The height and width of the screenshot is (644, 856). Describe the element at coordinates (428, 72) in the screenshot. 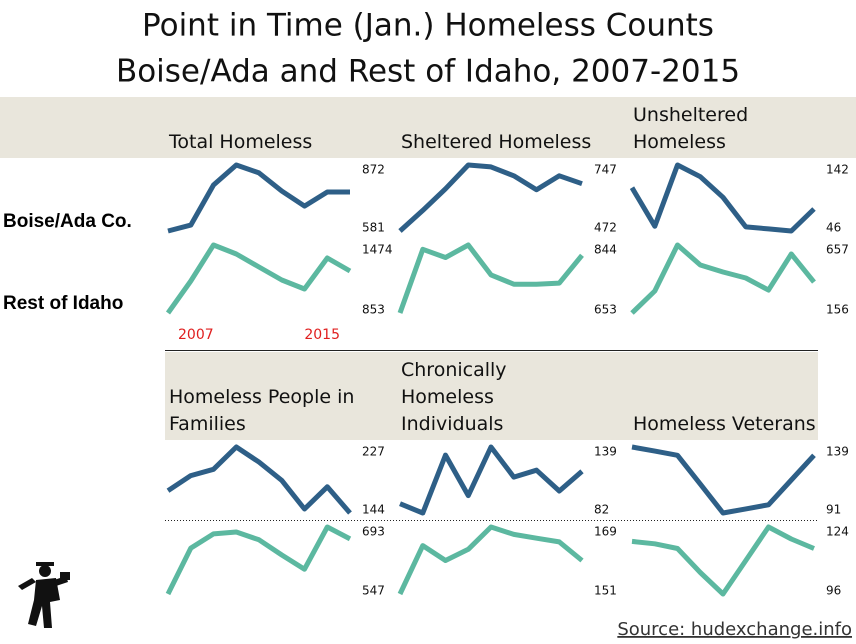

I see `chart-subtitle: Boise/Ada and Rest of Idaho, 2007-2015` at that location.